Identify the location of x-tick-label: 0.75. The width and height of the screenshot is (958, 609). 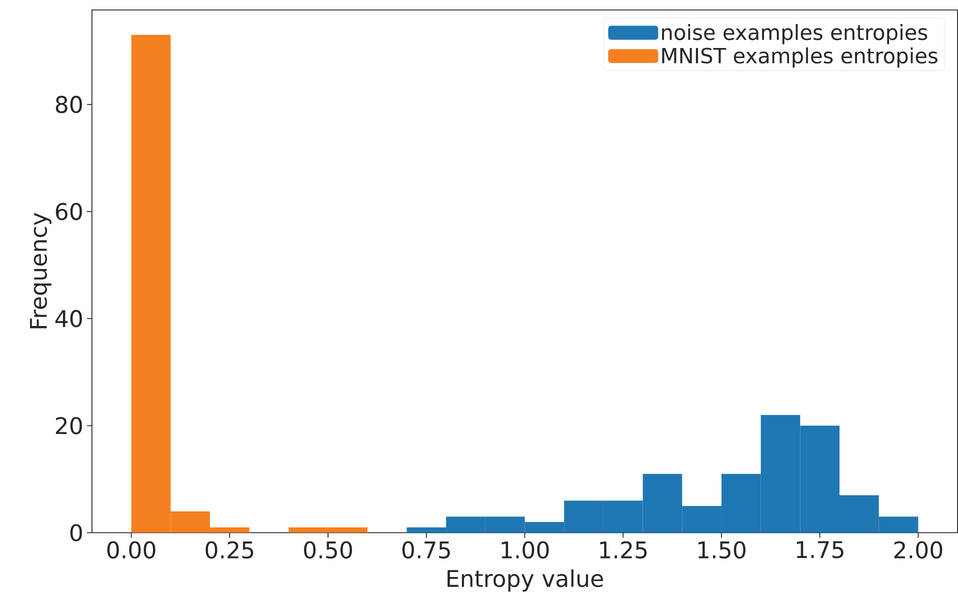
(426, 550).